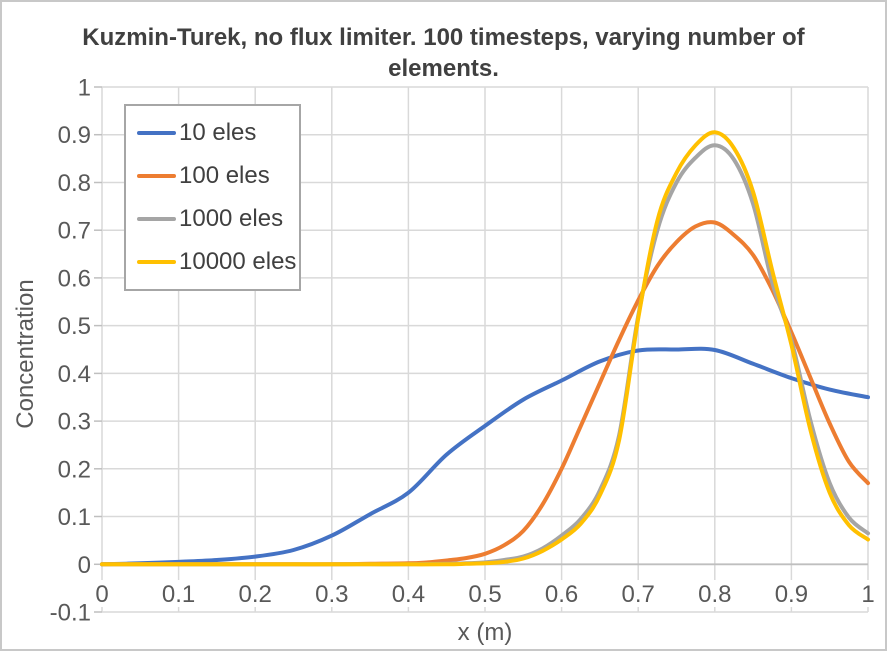 The width and height of the screenshot is (887, 651). I want to click on y-tick-label: 1, so click(84, 88).